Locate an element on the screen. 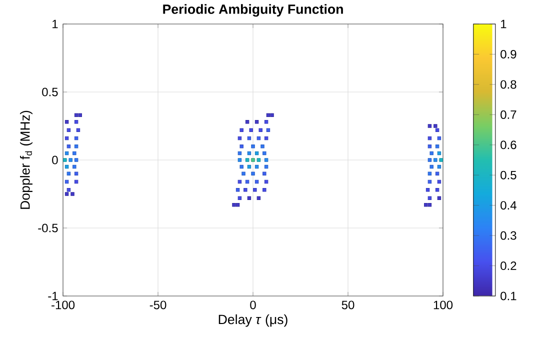 The width and height of the screenshot is (560, 337). color-bar-label: 0.3 is located at coordinates (508, 235).